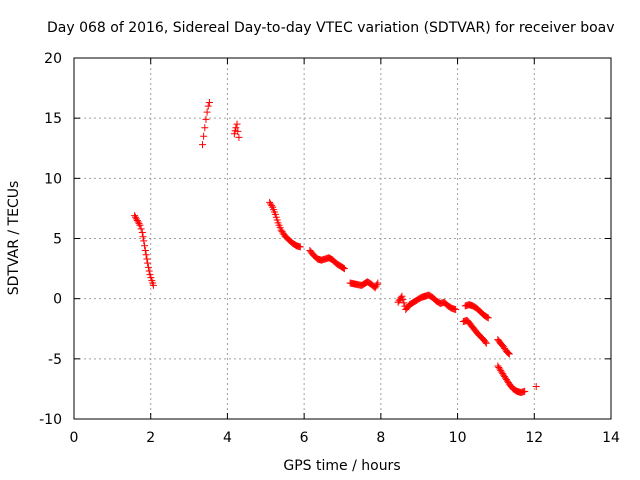 This screenshot has width=640, height=480. Describe the element at coordinates (55, 360) in the screenshot. I see `y-tick-label: -5` at that location.